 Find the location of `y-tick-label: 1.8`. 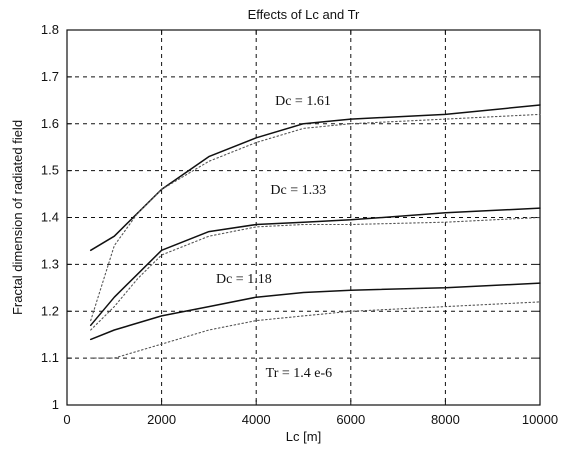

y-tick-label: 1.8 is located at coordinates (50, 29).